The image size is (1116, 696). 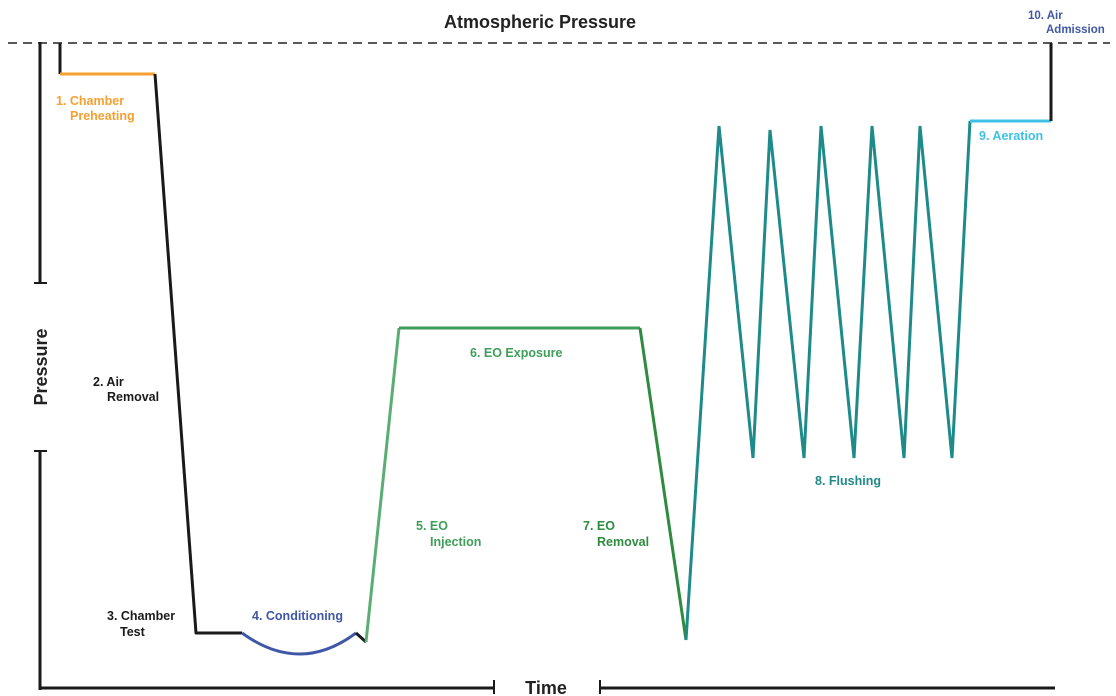 I want to click on label-chamber-preheating: 1. Chamber Preheating, so click(x=95, y=108).